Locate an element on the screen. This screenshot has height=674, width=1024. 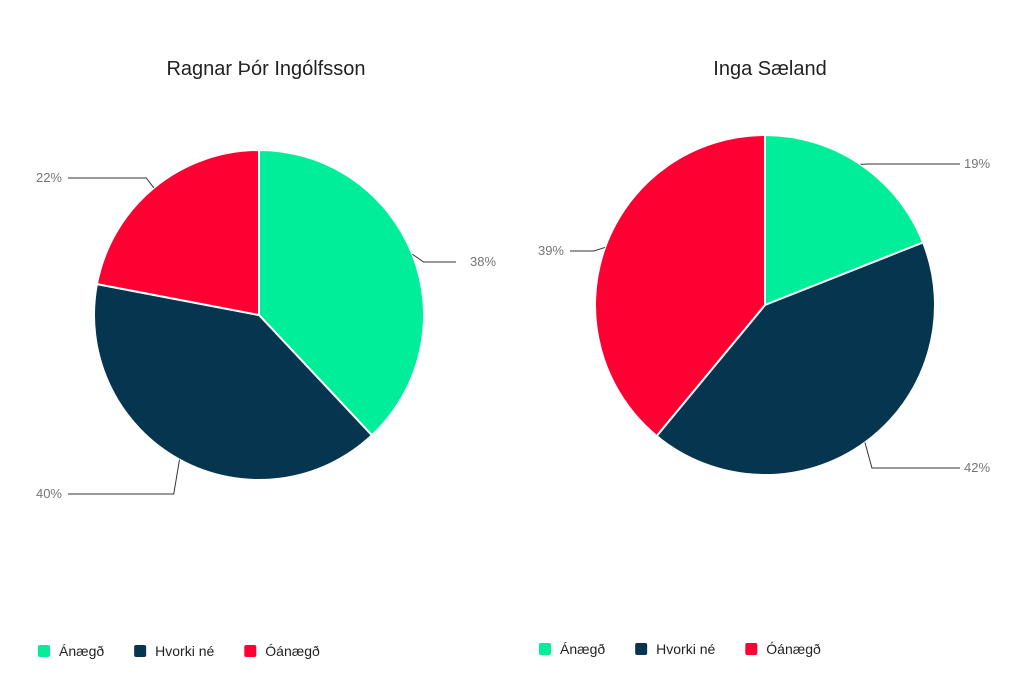
pie-slice-Óánægð is located at coordinates (680, 285).